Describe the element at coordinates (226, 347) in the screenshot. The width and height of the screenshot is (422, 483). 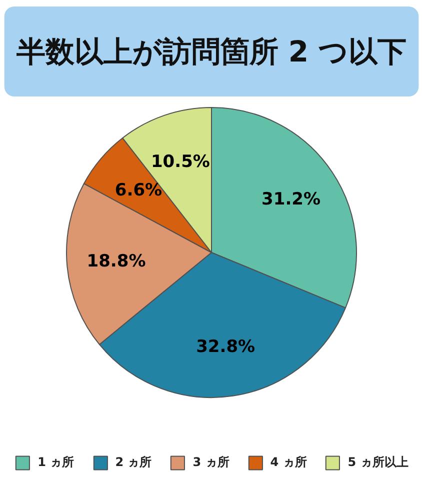
I see `data-label: 32.8%` at that location.